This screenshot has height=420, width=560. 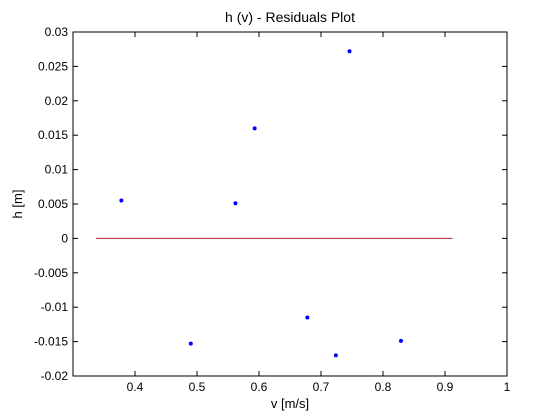 I want to click on y-tick-label: 0.03, so click(x=57, y=32).